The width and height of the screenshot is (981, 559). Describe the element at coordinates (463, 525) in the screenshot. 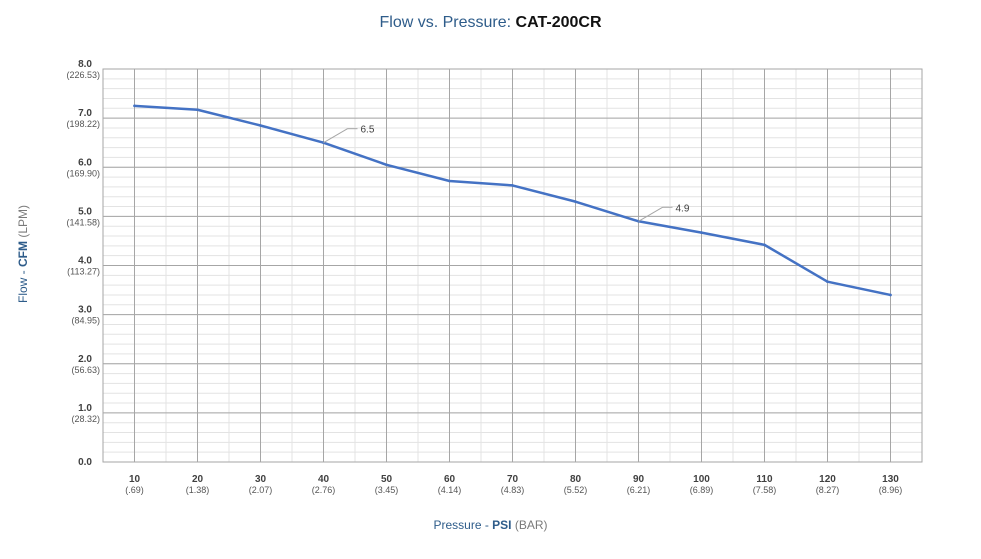

I see `x-axis-label-prefix: Pressure -` at that location.